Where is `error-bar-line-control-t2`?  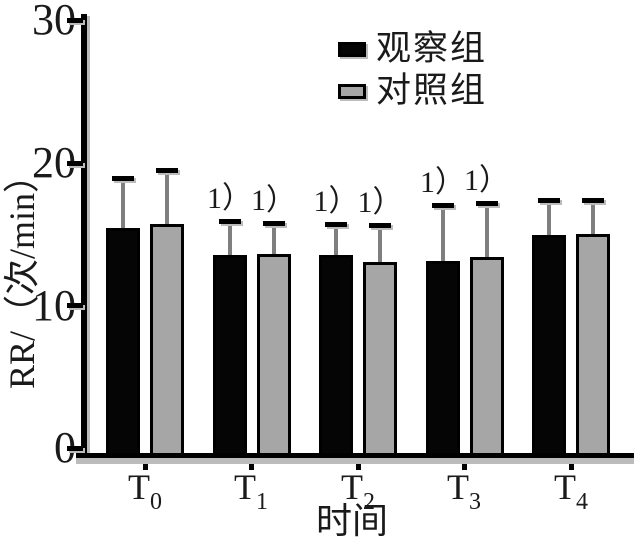 error-bar-line-control-t2 is located at coordinates (380, 246).